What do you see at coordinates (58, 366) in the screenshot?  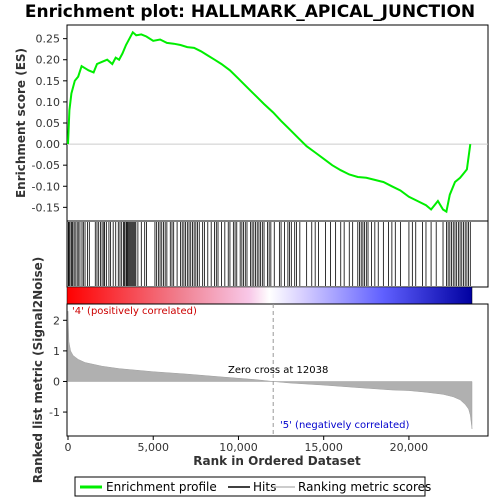 I see `metric-y-ticks: 2 1 0 -1` at bounding box center [58, 366].